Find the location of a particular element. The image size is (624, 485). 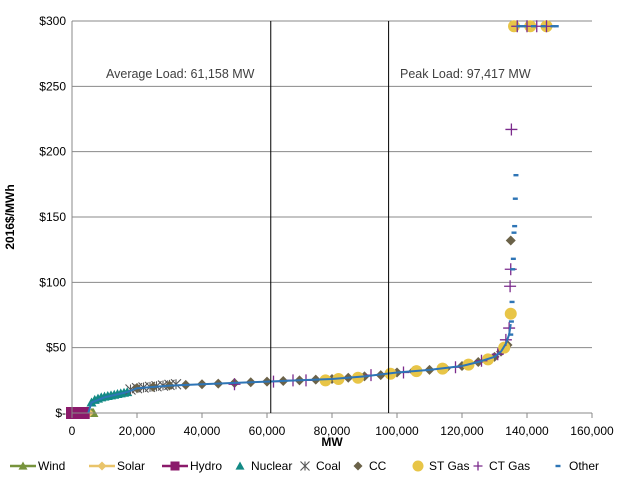

x-axis-title: MW is located at coordinates (332, 442).